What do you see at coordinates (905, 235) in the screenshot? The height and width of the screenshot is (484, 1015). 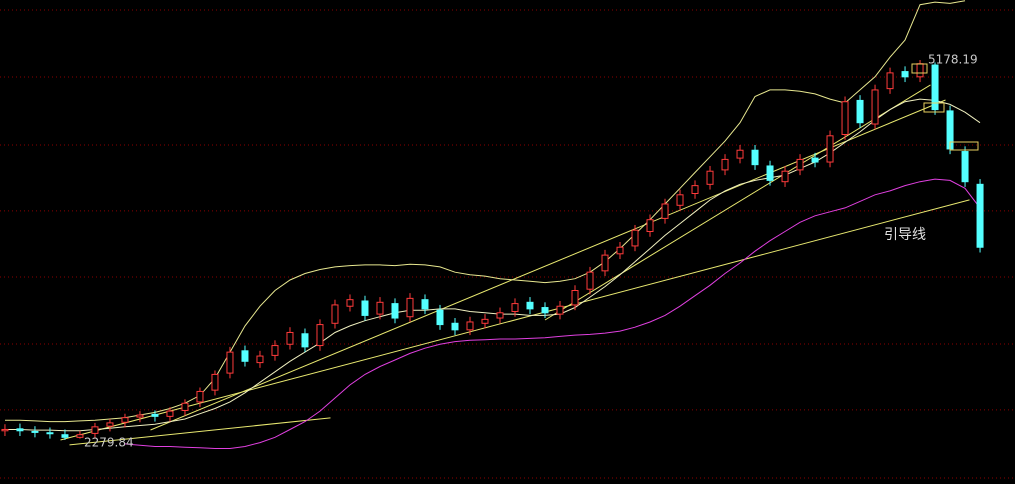 I see `guide-line-label: 引导线` at bounding box center [905, 235].